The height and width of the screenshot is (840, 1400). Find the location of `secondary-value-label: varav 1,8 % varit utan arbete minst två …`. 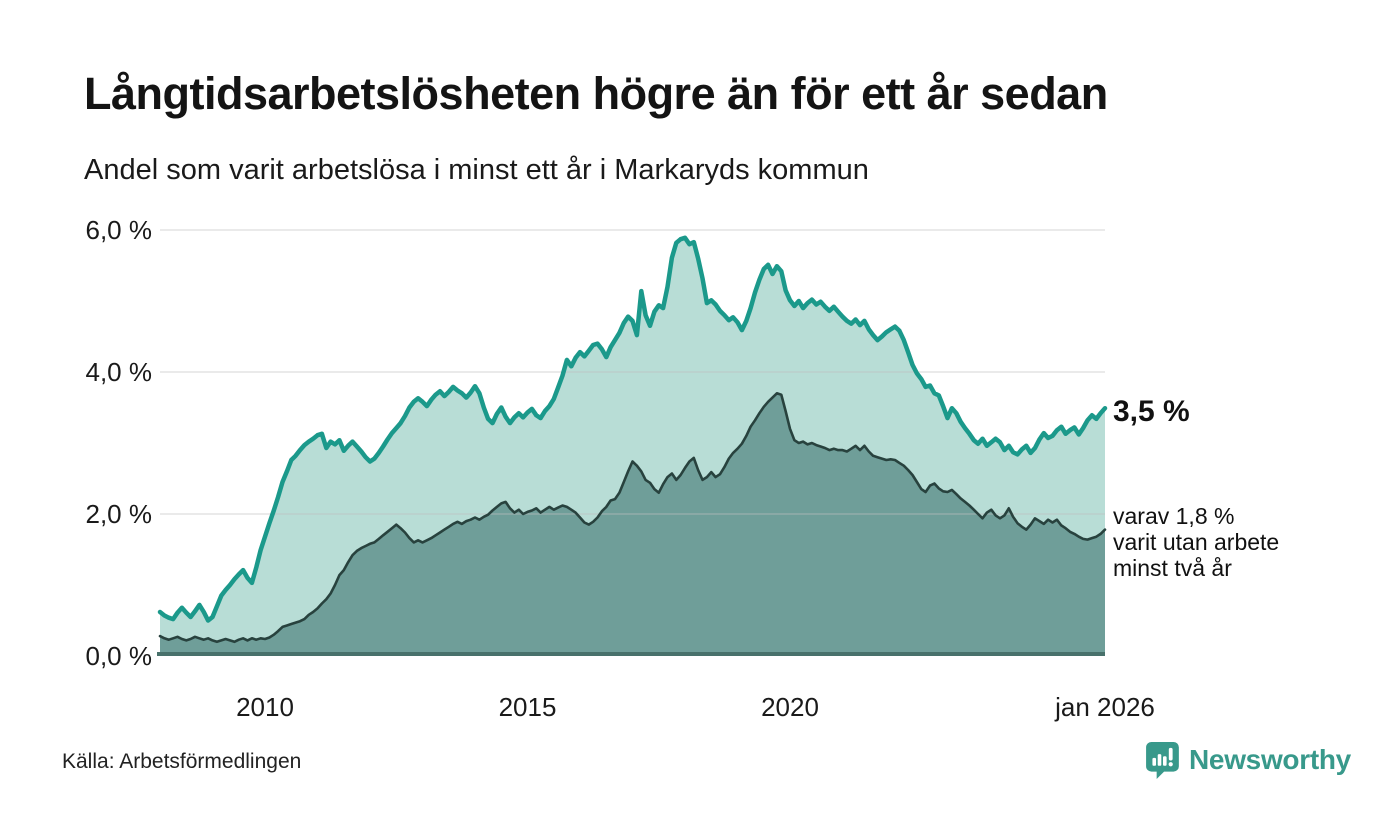

secondary-value-label: varav 1,8 % varit utan arbete minst två … is located at coordinates (1196, 542).